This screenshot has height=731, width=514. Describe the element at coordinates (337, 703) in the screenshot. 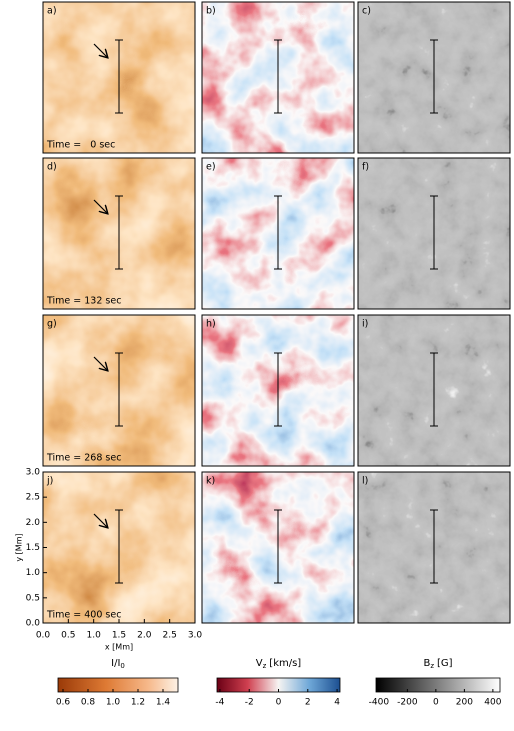

I see `colorbar-tick-label: 4` at that location.